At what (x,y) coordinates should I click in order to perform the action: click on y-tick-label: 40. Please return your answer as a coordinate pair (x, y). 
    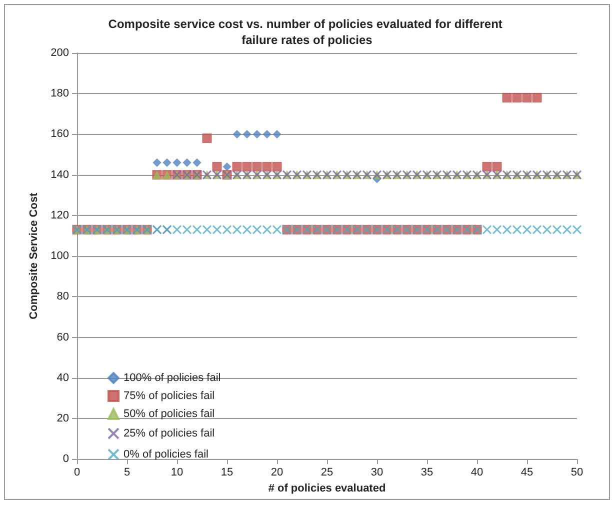
    Looking at the image, I should click on (62, 378).